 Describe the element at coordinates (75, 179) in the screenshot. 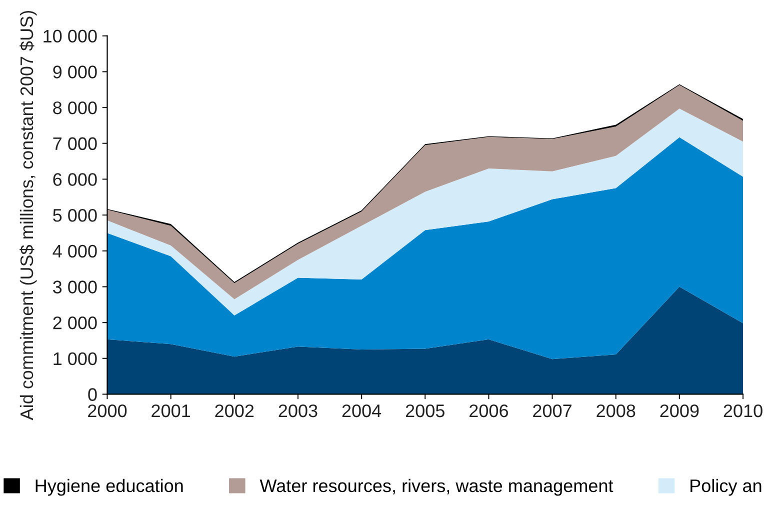

I see `y-tick-label: 6 000` at that location.